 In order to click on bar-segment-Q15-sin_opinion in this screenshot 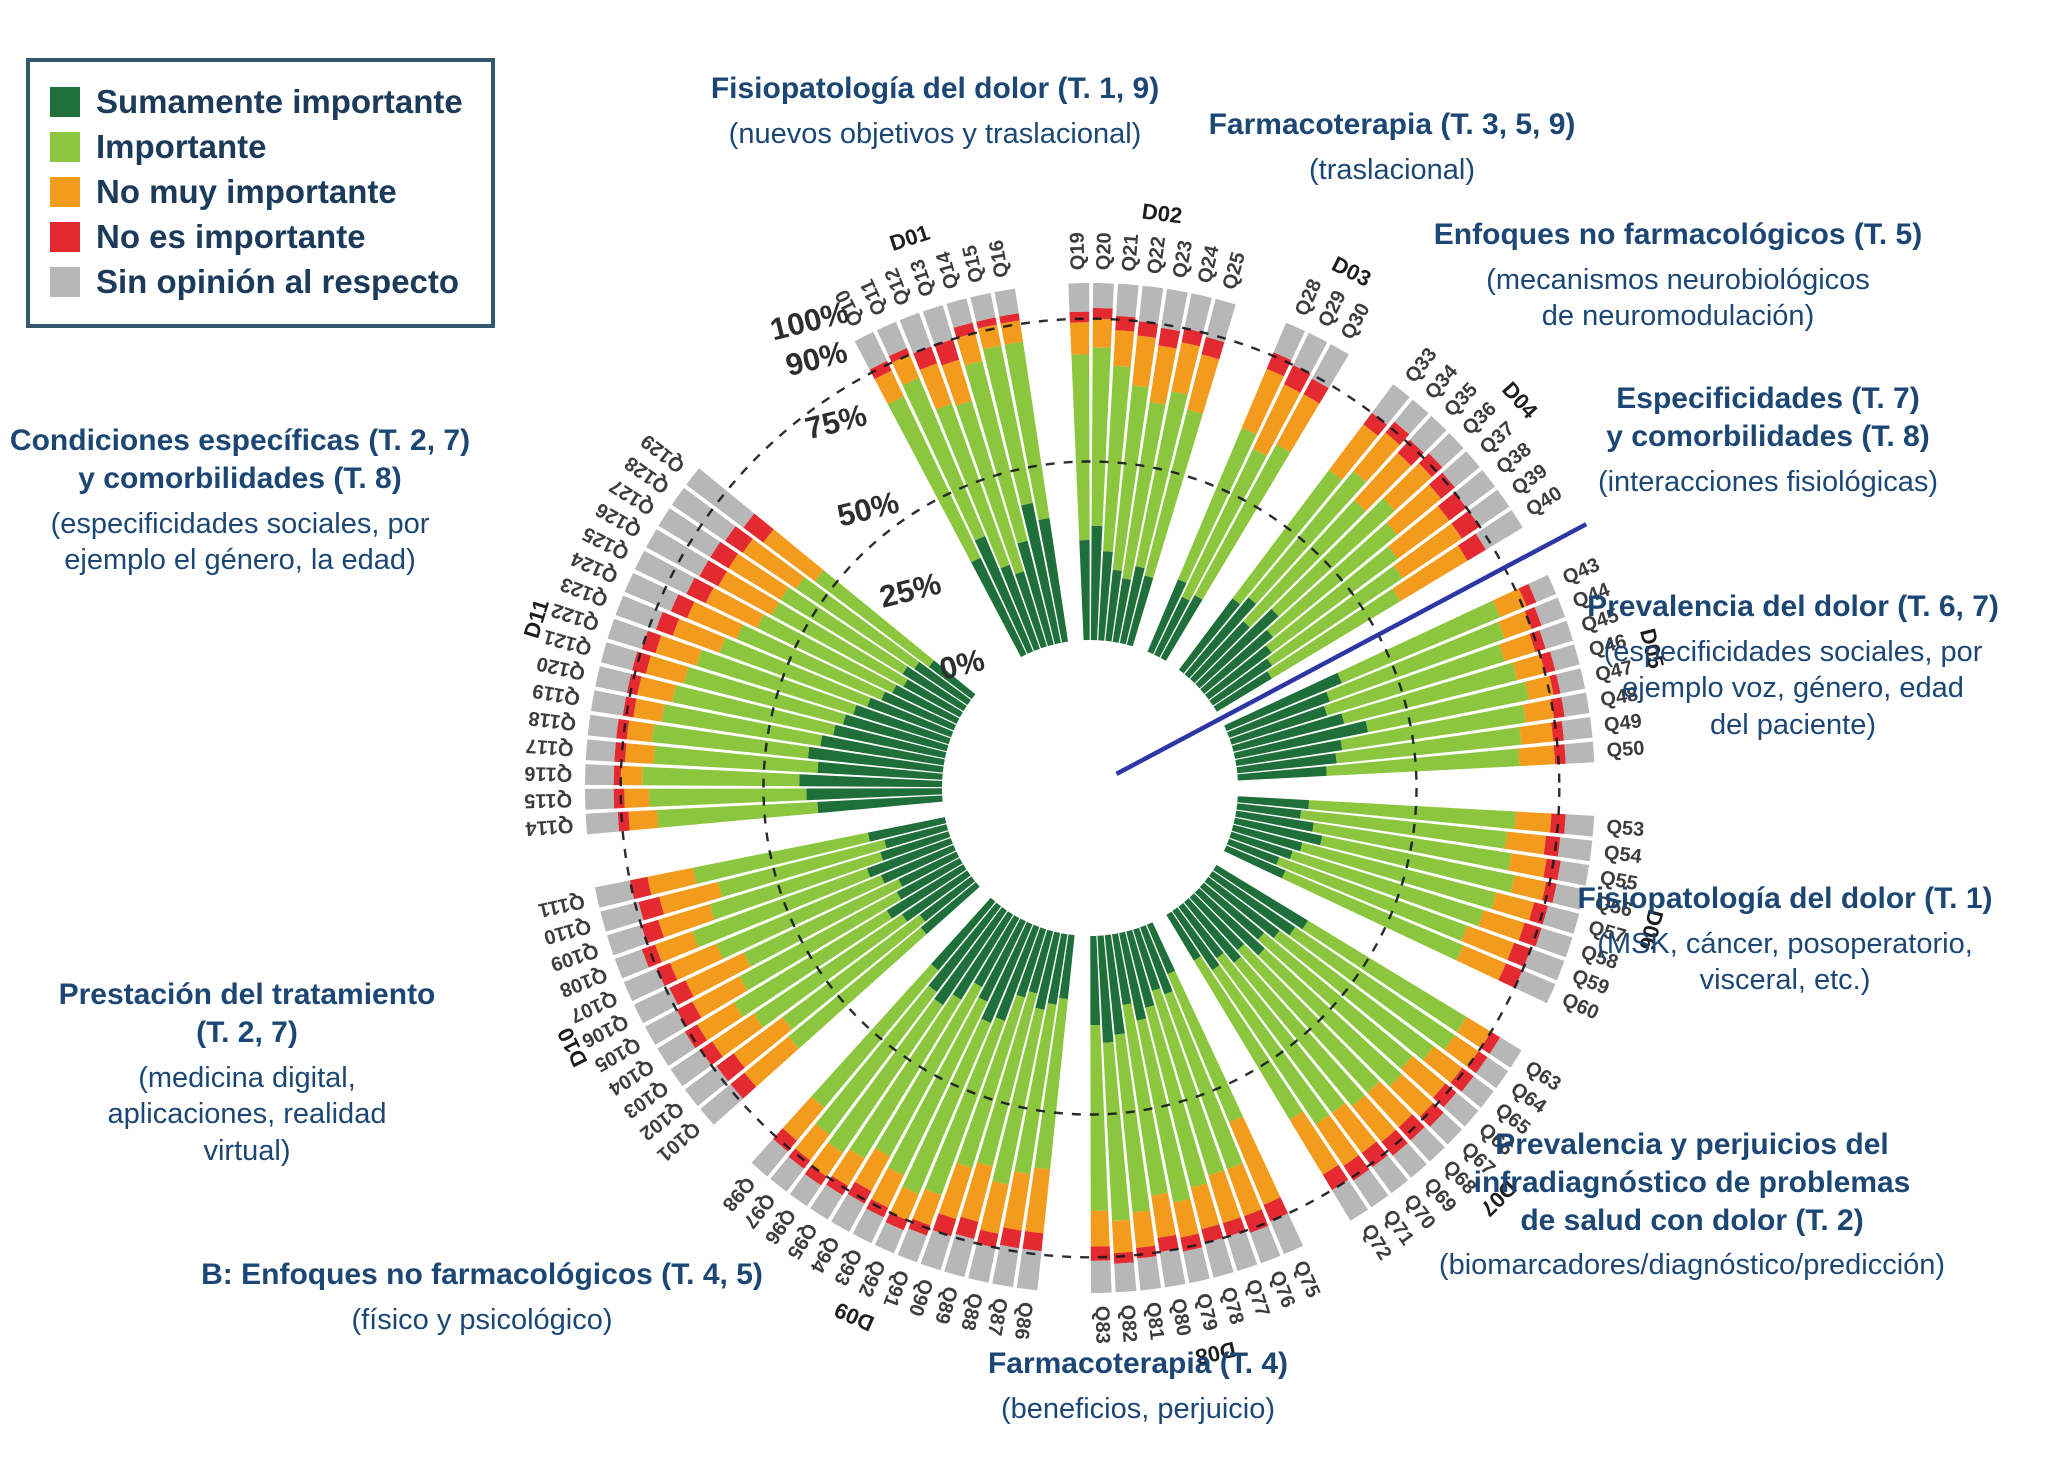, I will do `click(983, 307)`.